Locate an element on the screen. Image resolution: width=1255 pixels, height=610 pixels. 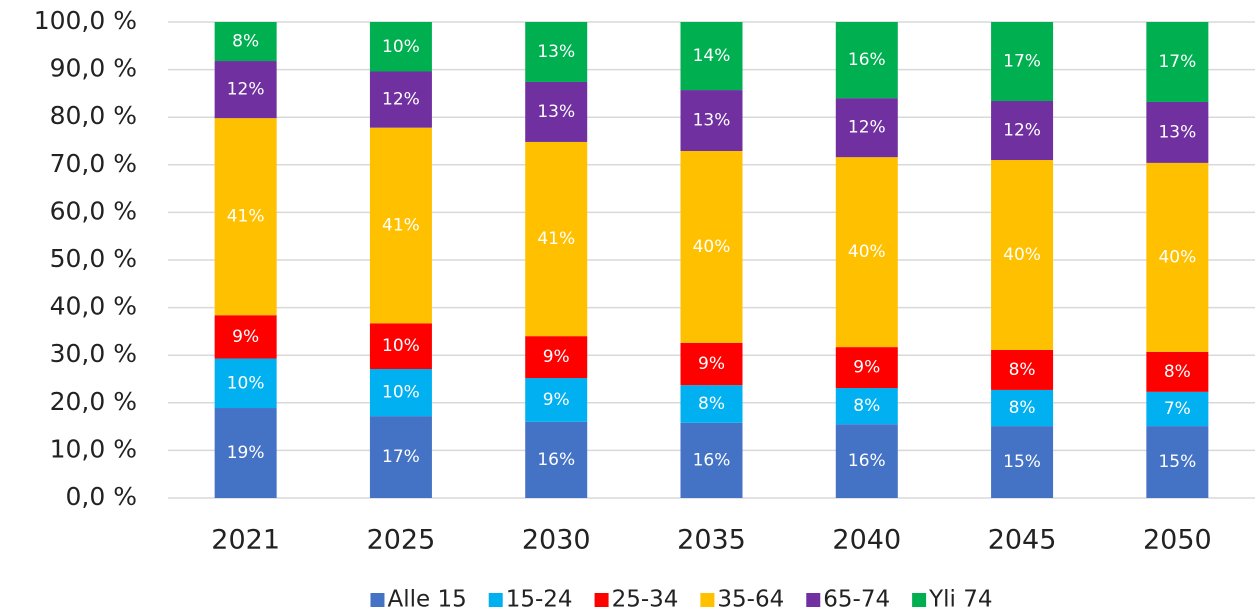
x-tick-label: 2025 is located at coordinates (401, 540).